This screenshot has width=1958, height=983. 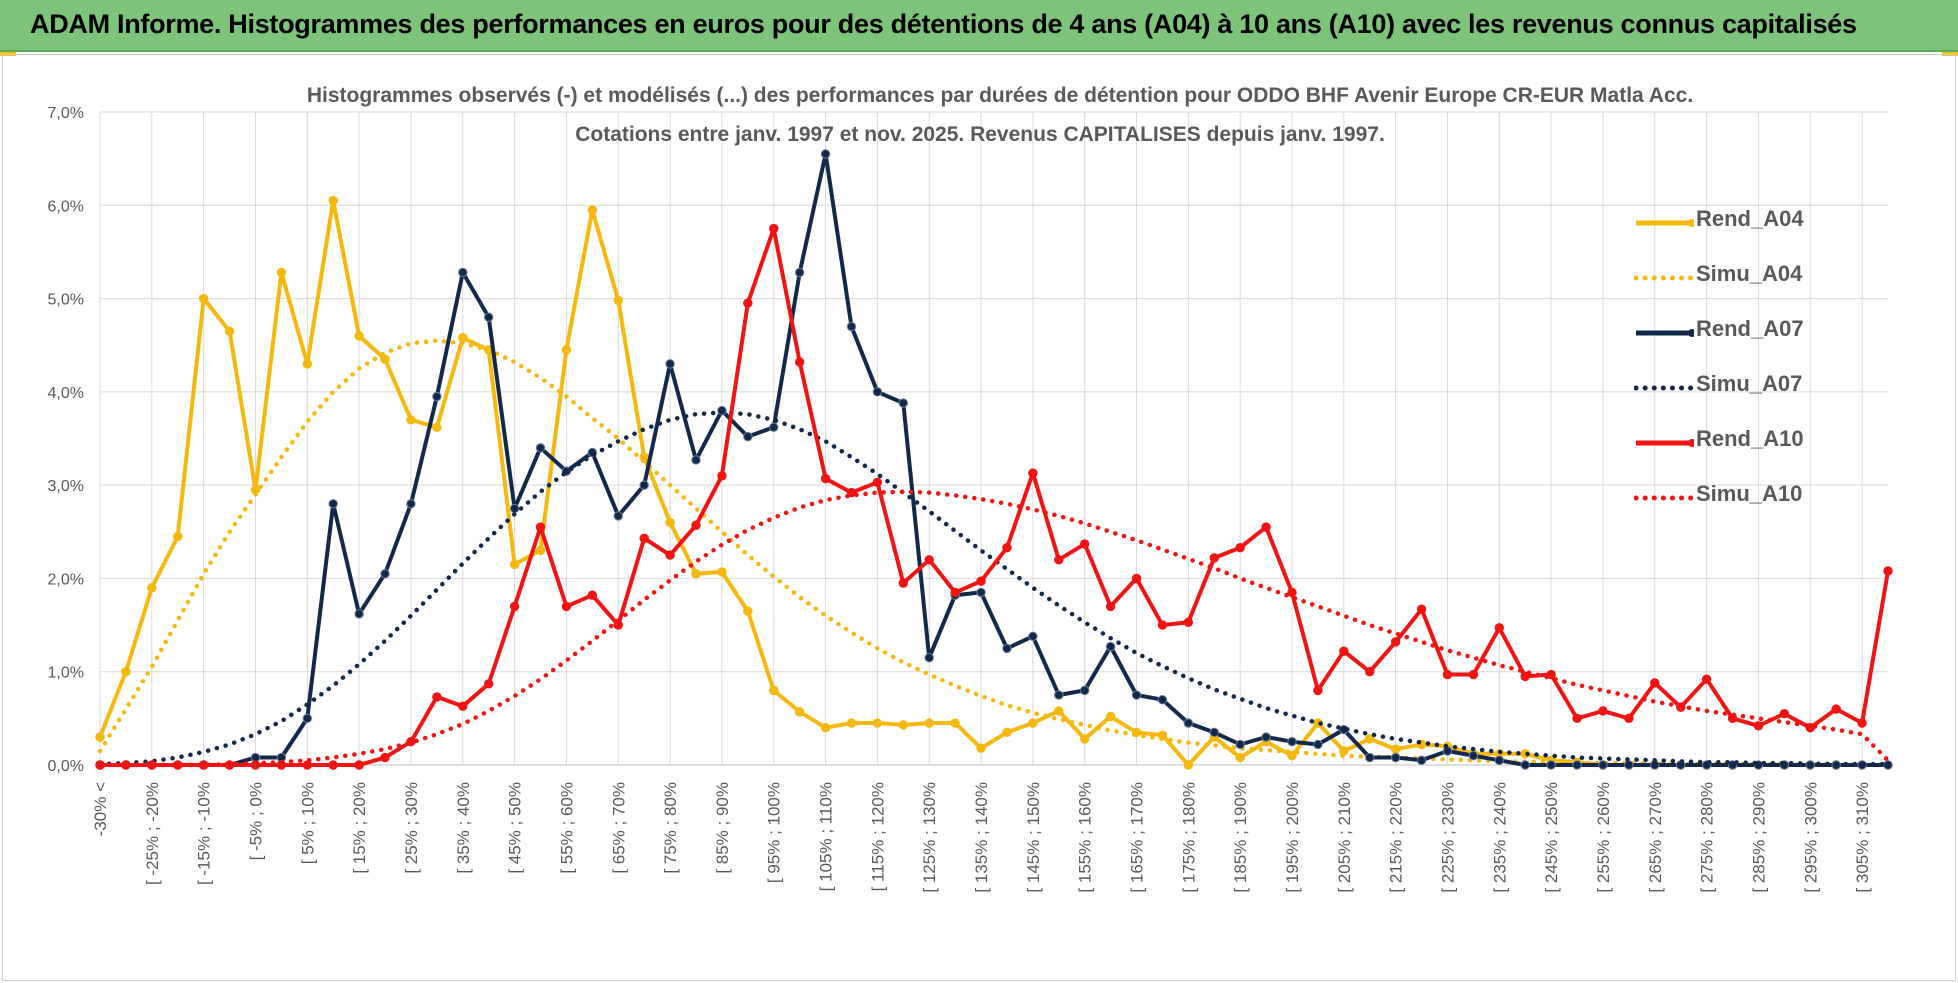 What do you see at coordinates (359, 828) in the screenshot?
I see `x-tick-label: [ 15% ; 20%` at bounding box center [359, 828].